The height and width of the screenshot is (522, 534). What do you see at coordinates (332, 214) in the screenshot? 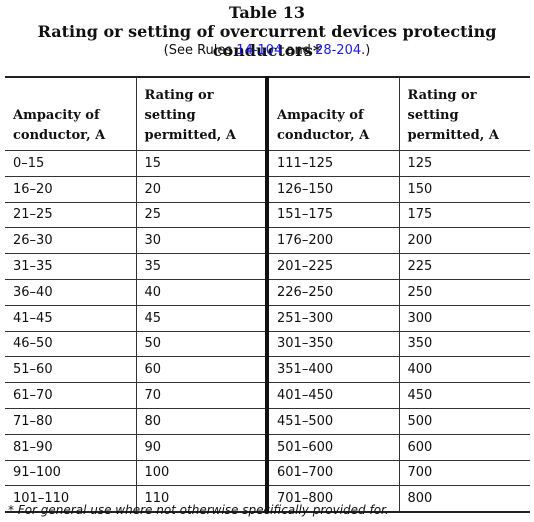
I see `ampacity-cell: 151–175` at bounding box center [332, 214].